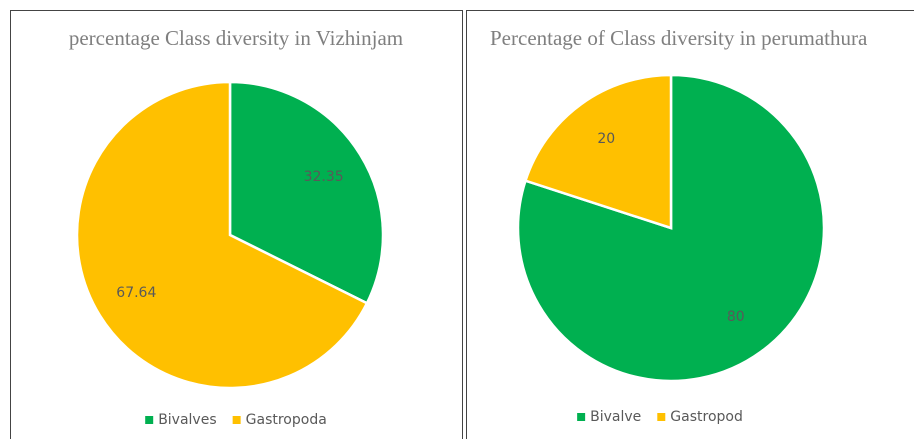 This screenshot has width=914, height=439. What do you see at coordinates (706, 417) in the screenshot?
I see `legend-label: Gastropod` at bounding box center [706, 417].